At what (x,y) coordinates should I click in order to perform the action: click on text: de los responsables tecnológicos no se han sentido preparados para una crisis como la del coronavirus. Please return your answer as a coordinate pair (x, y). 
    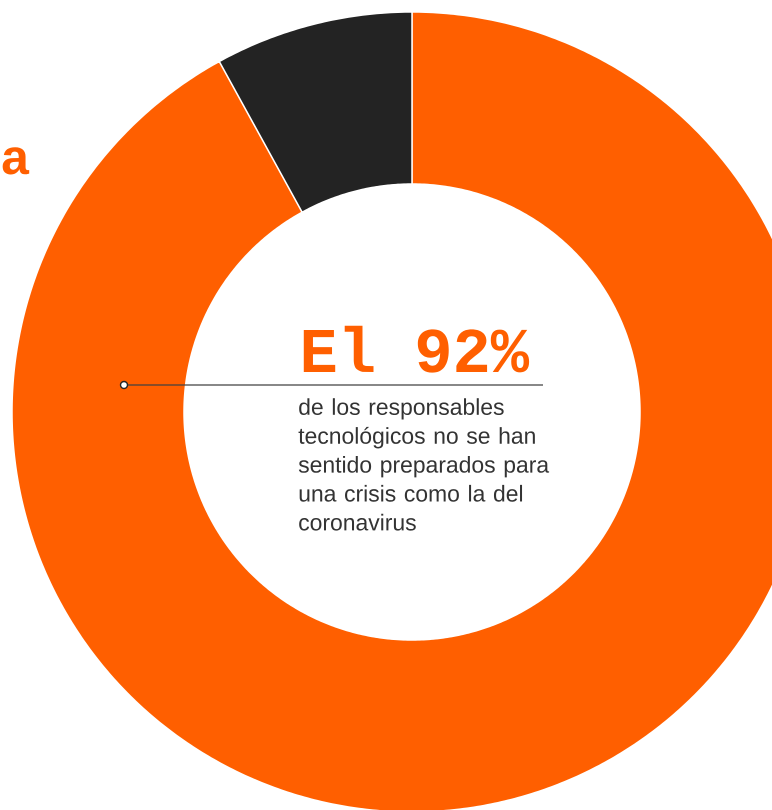
    Looking at the image, I should click on (424, 464).